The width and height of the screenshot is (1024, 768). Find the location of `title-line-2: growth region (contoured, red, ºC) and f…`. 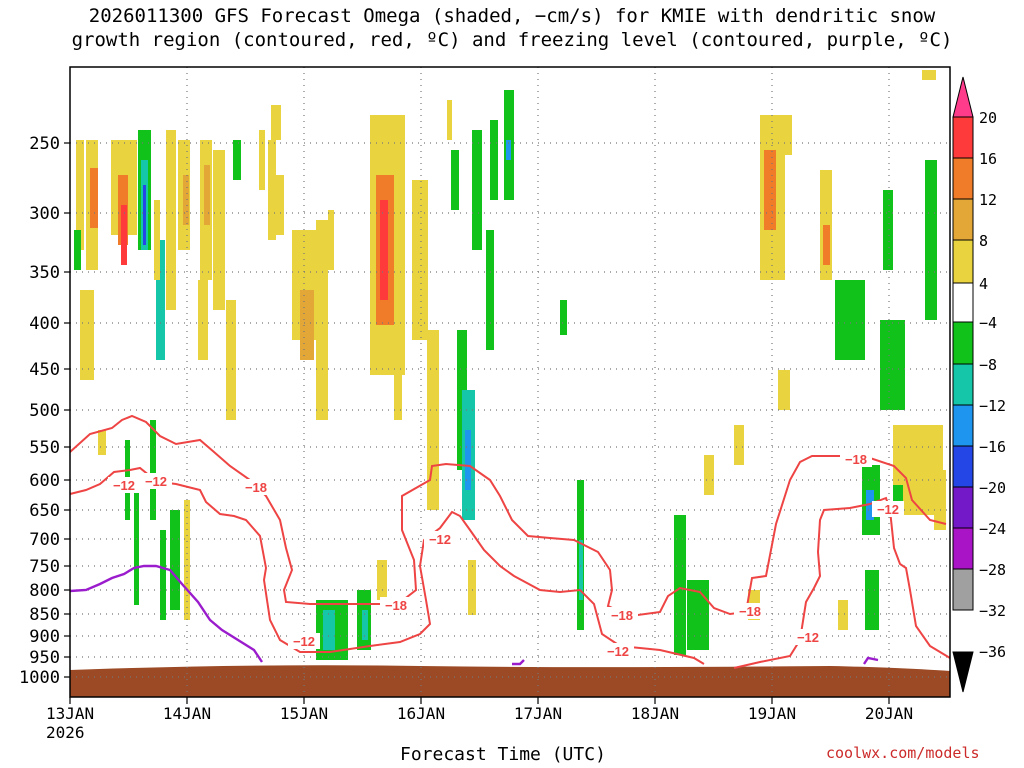

title-line-2: growth region (contoured, red, ºC) and f… is located at coordinates (512, 40).